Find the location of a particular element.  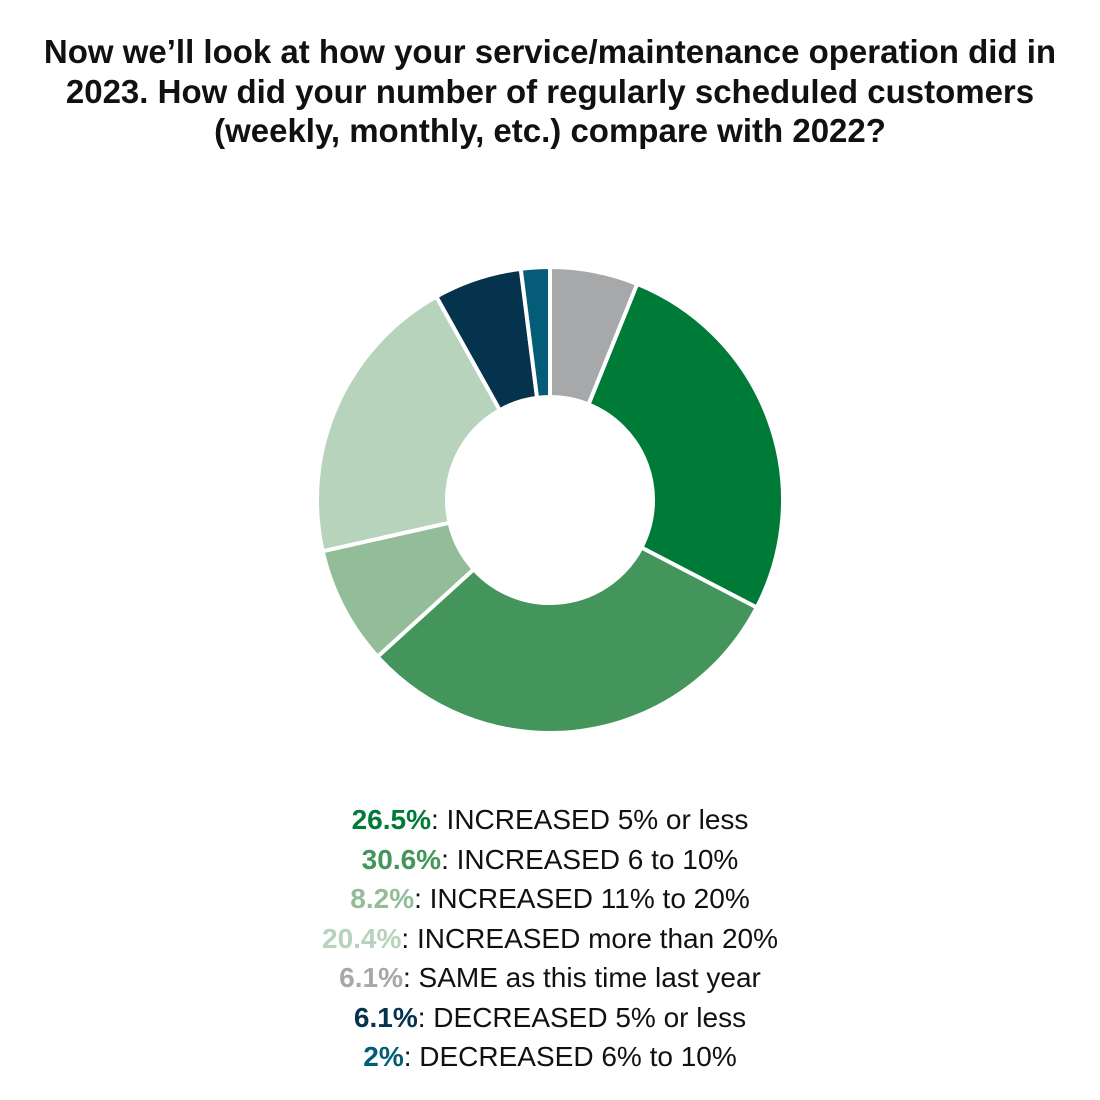

slice-increased-more-than-20pct is located at coordinates (408, 424).